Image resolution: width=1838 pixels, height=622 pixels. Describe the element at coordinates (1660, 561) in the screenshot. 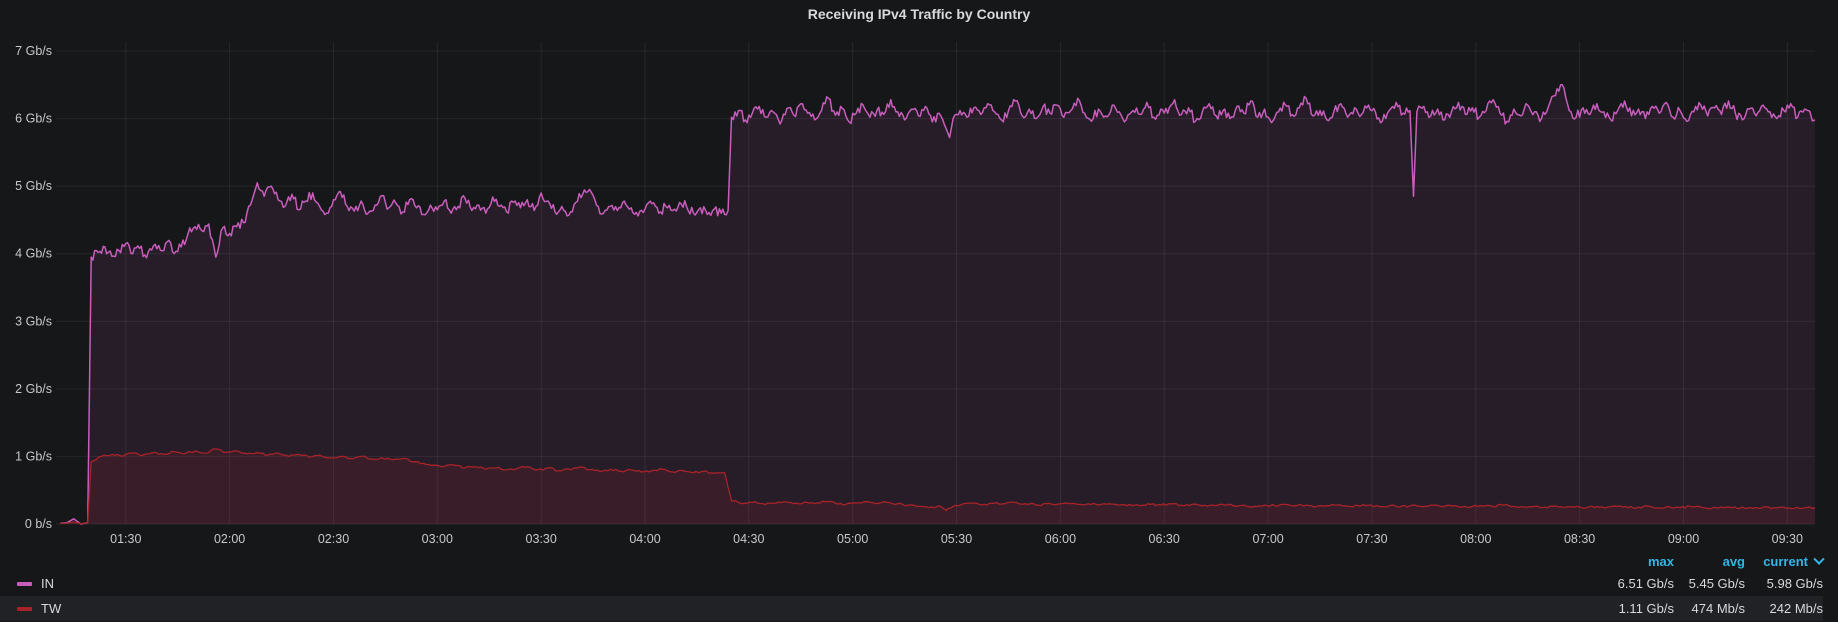

I see `legend-sort-max: max` at that location.